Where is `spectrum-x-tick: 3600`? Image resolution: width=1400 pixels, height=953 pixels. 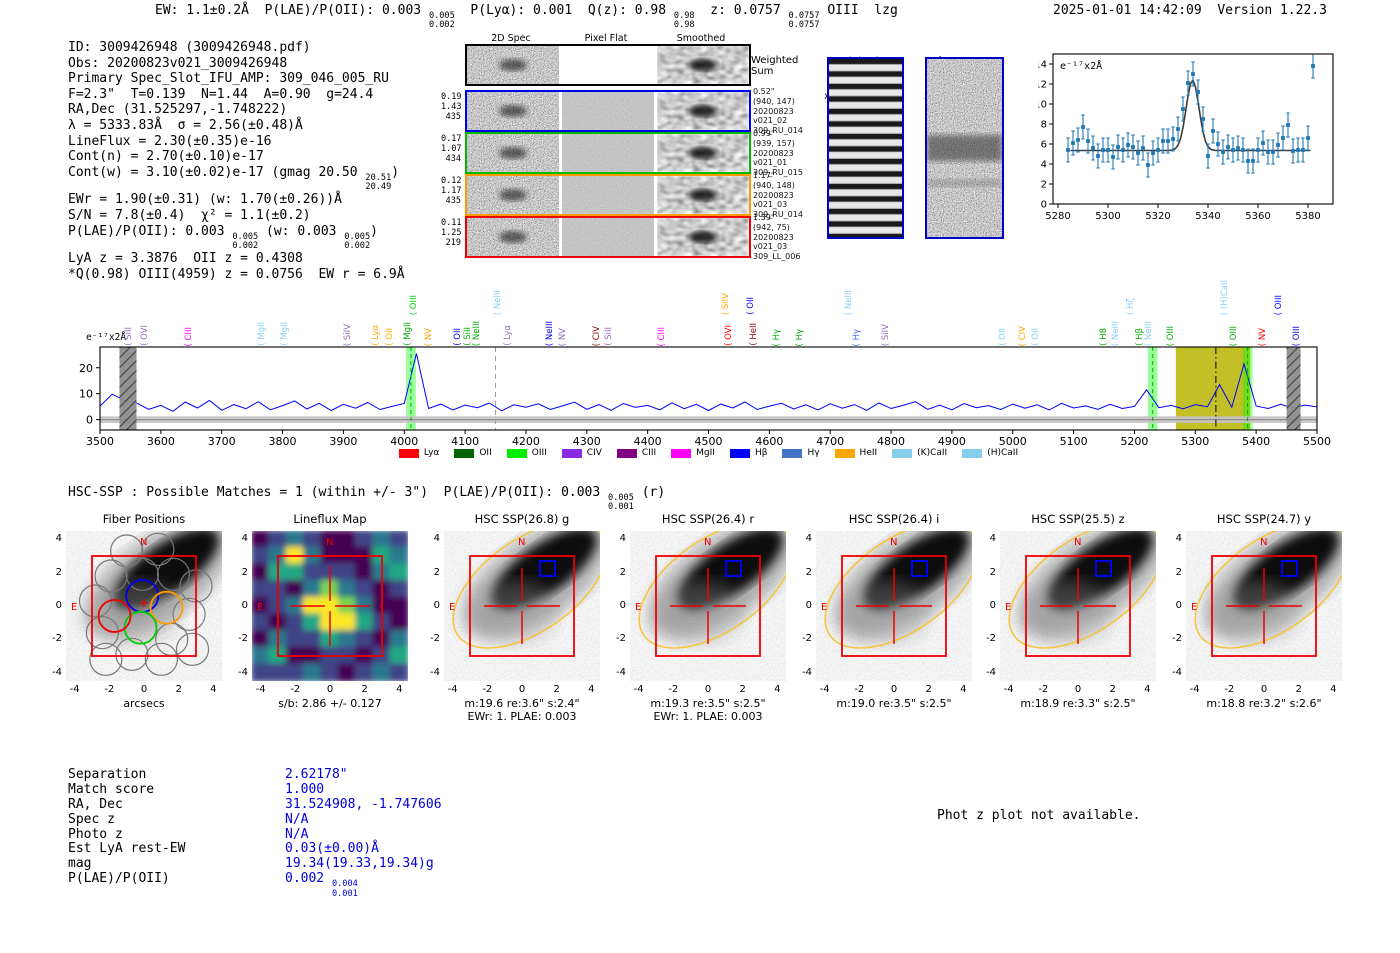
spectrum-x-tick: 3600 is located at coordinates (161, 441).